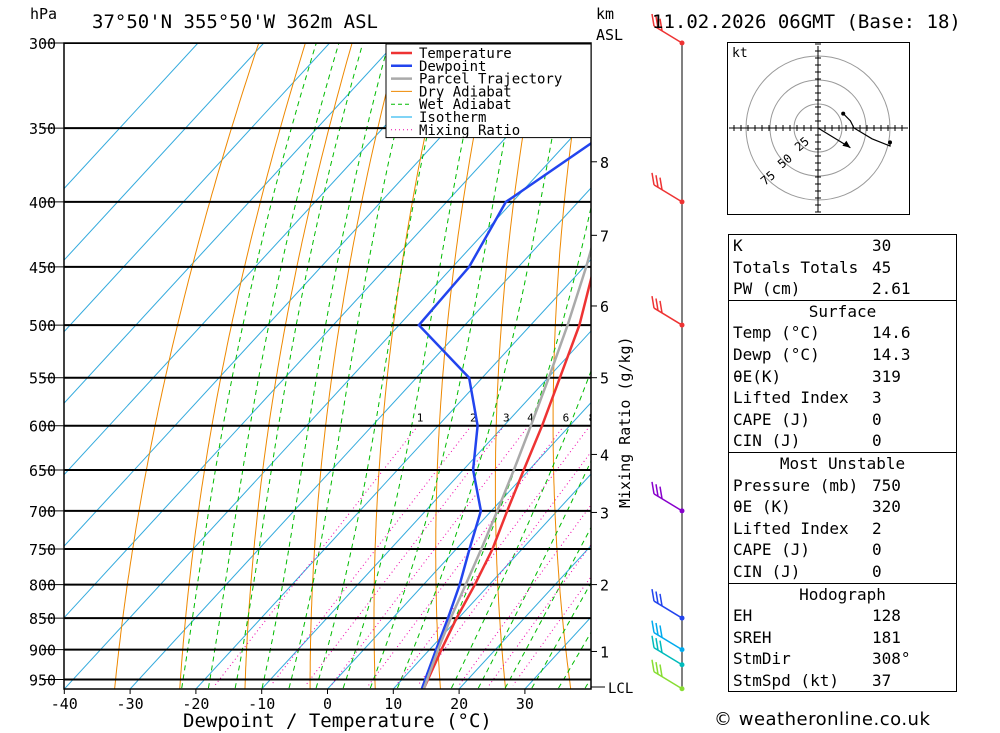 The width and height of the screenshot is (1000, 733). What do you see at coordinates (452, 67) in the screenshot?
I see `legend-label: Dewpoint` at bounding box center [452, 67].